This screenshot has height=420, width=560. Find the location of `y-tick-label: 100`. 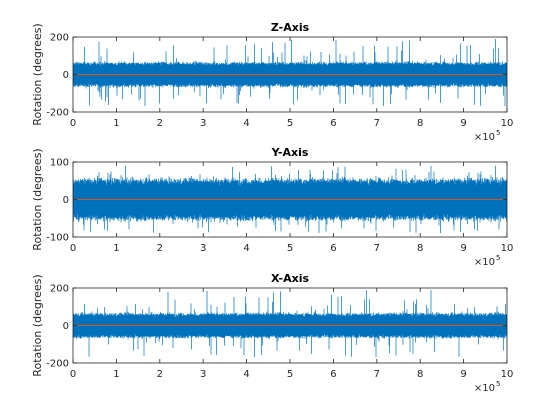

y-tick-label: 100 is located at coordinates (59, 163).